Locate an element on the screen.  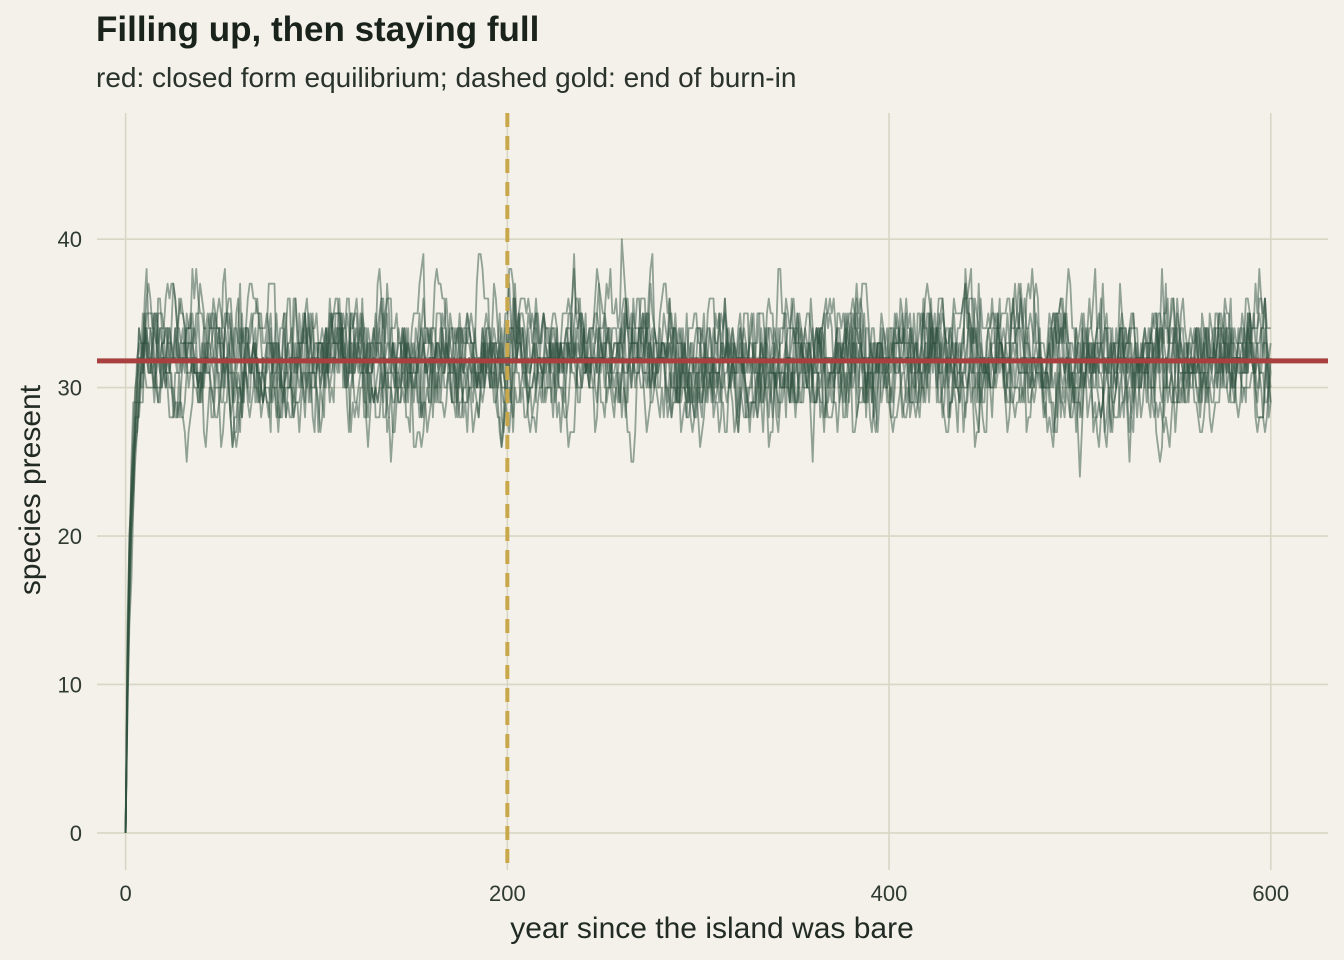
x-tick-label-200: 200 is located at coordinates (507, 893).